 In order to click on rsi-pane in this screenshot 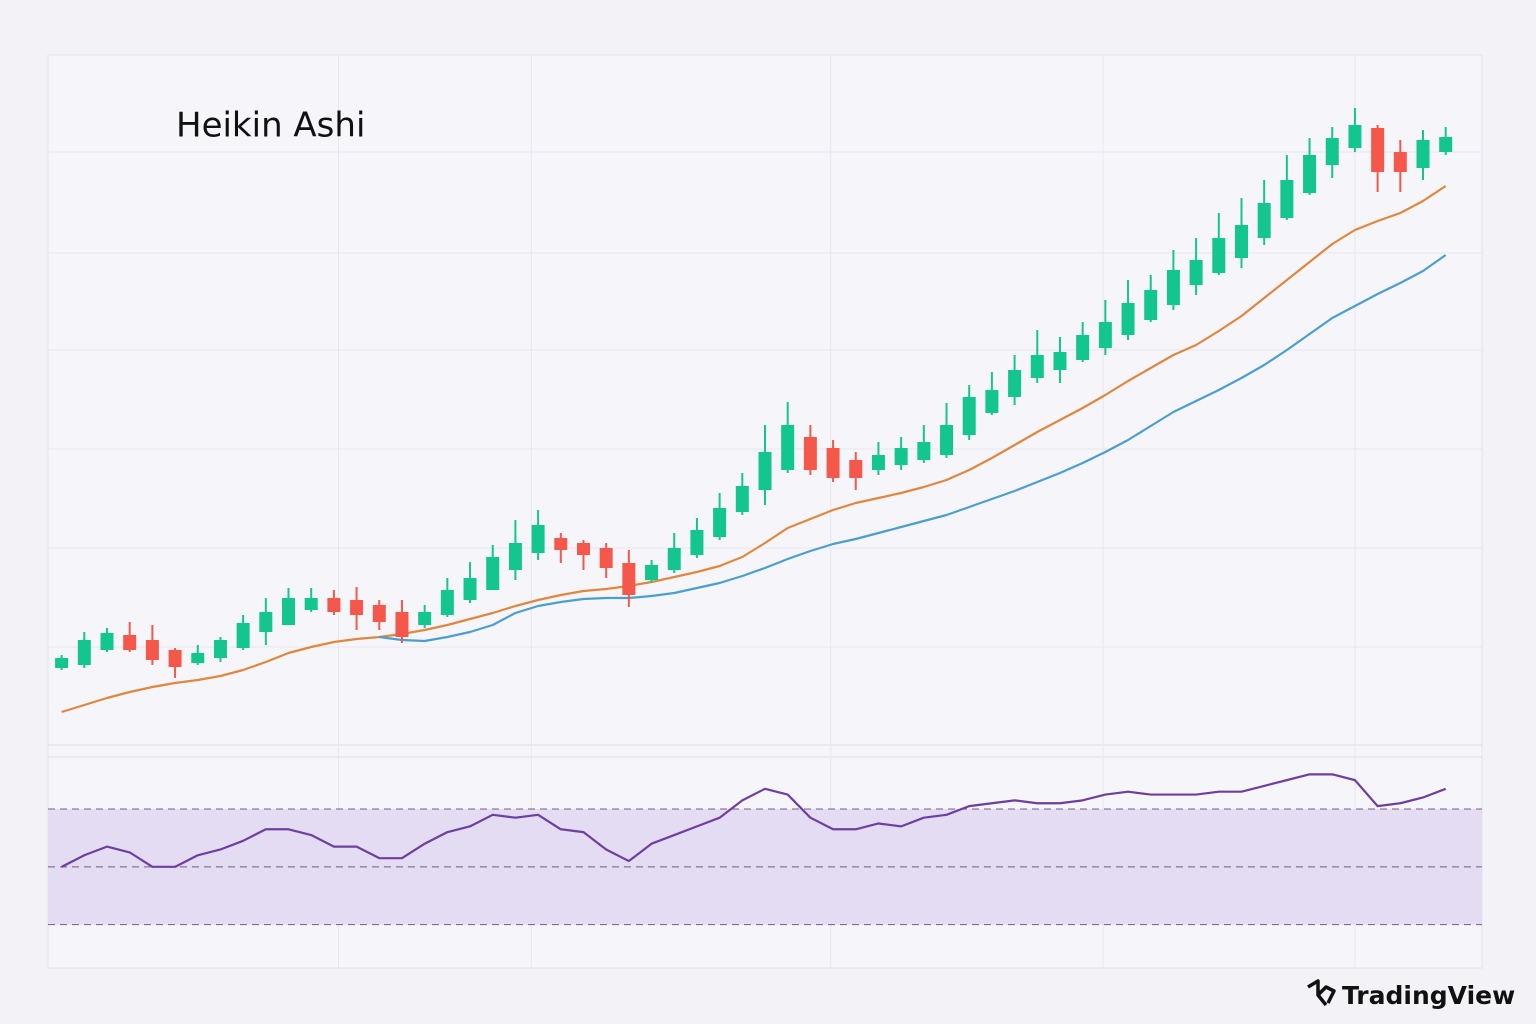, I will do `click(765, 849)`.